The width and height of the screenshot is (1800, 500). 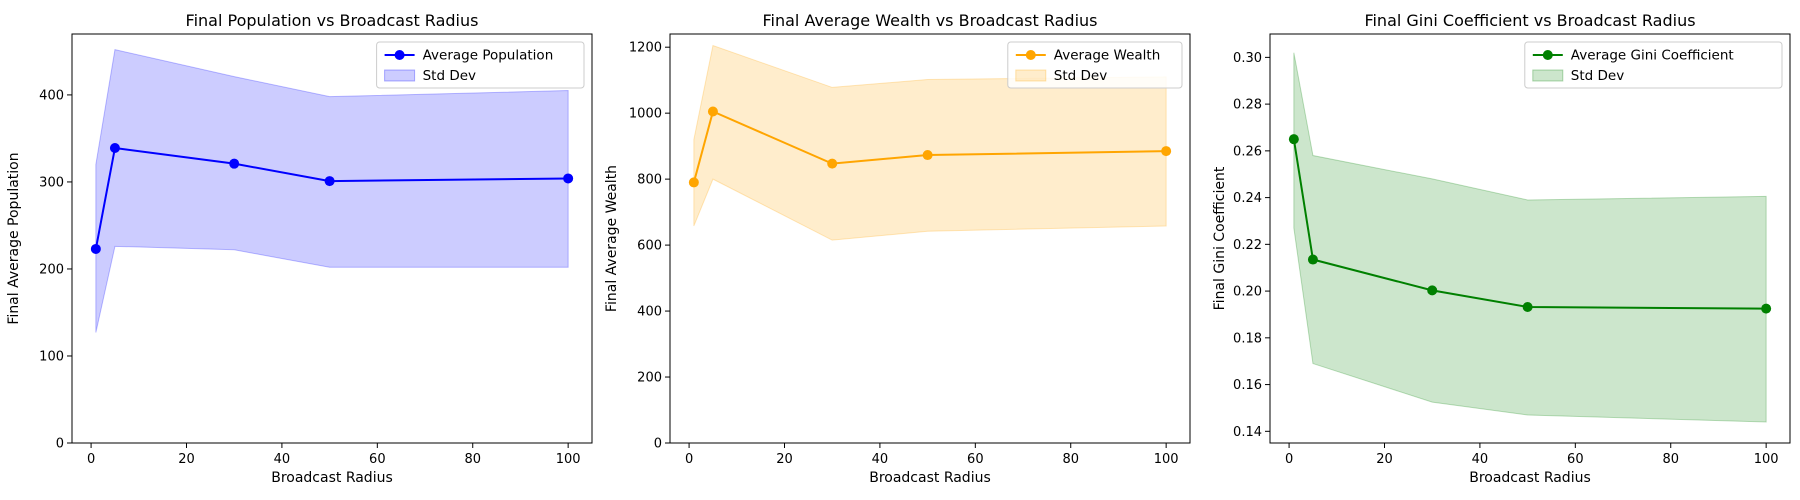 I want to click on chart-title: Final Average Wealth vs Broadcast Radius, so click(x=929, y=20).